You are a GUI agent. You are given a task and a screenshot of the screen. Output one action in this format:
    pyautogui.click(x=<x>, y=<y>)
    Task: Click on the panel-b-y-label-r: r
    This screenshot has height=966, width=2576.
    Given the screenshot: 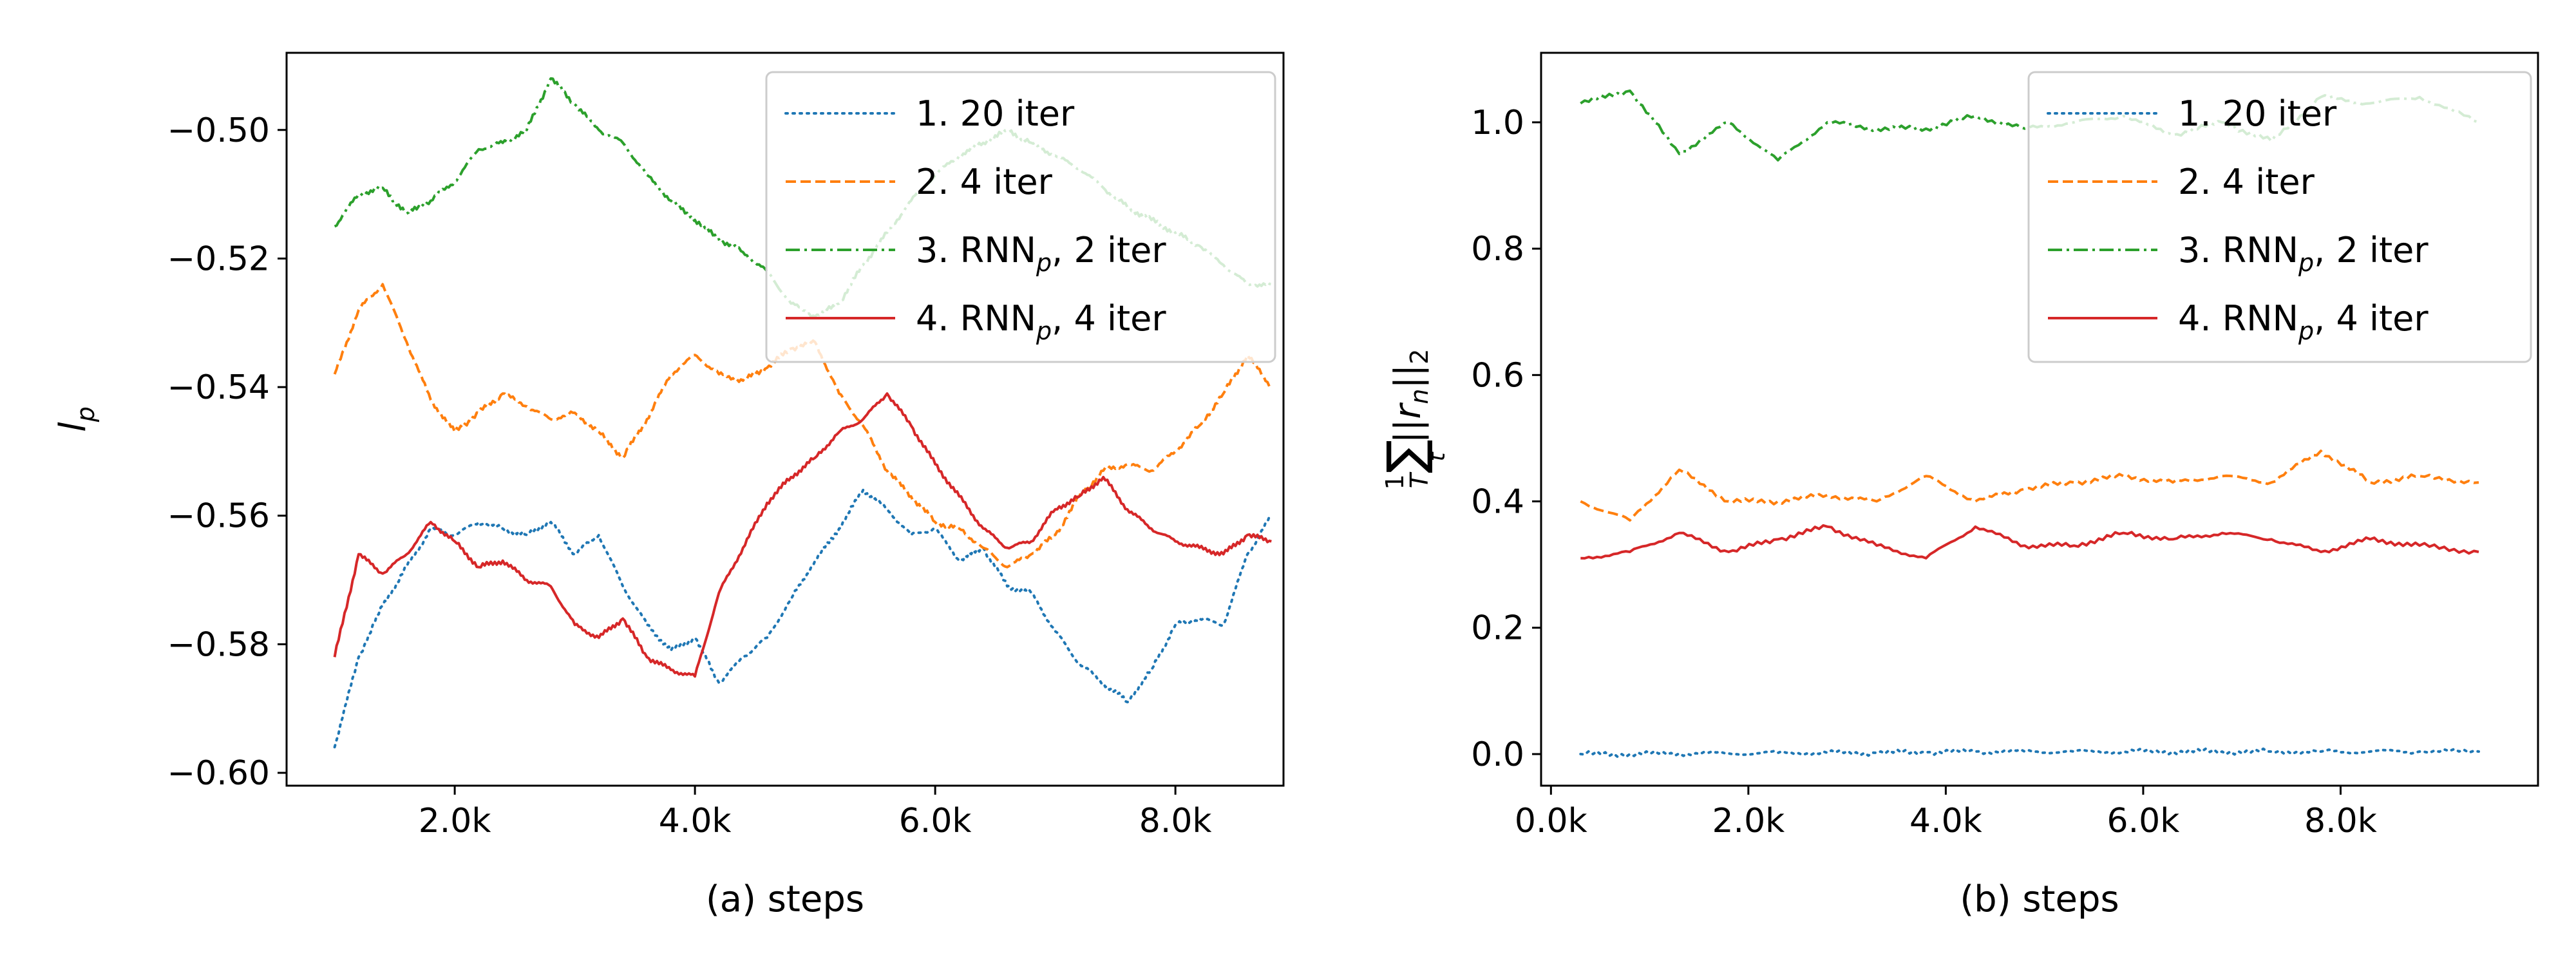 What is the action you would take?
    pyautogui.click(x=1408, y=411)
    